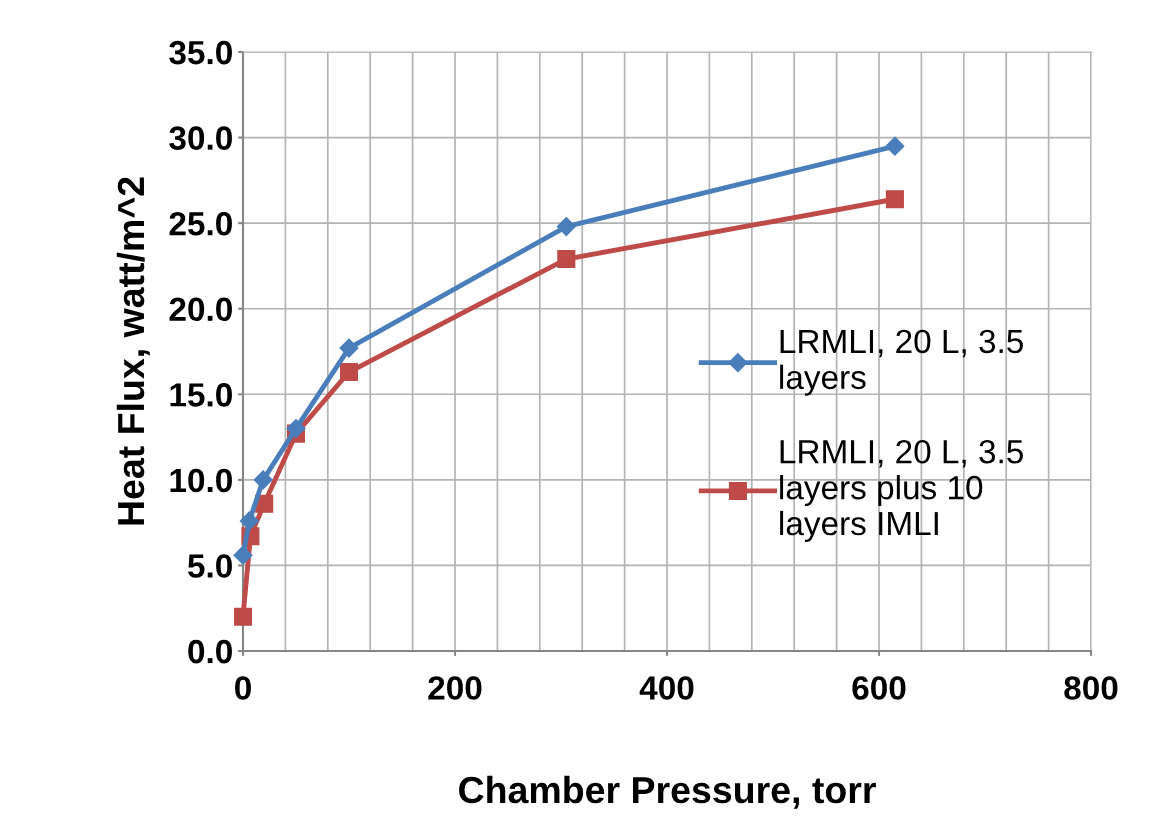  Describe the element at coordinates (210, 651) in the screenshot. I see `y-tick-label: 0.0` at that location.